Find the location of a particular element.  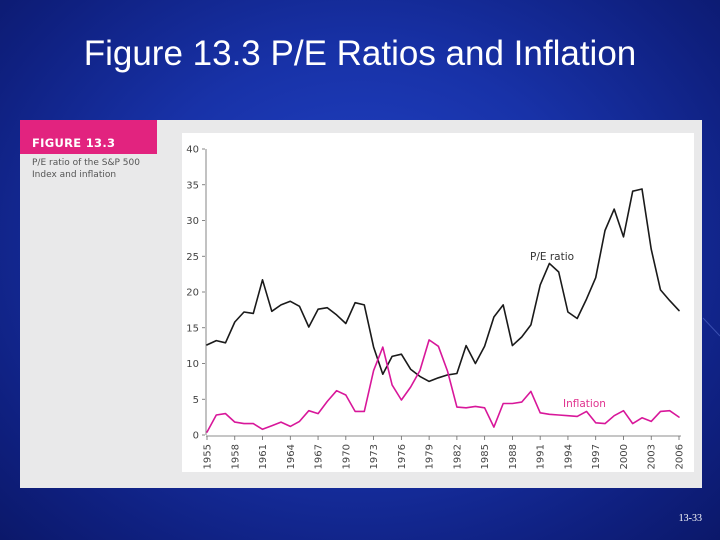

x-tick-label: 1958 is located at coordinates (235, 456).